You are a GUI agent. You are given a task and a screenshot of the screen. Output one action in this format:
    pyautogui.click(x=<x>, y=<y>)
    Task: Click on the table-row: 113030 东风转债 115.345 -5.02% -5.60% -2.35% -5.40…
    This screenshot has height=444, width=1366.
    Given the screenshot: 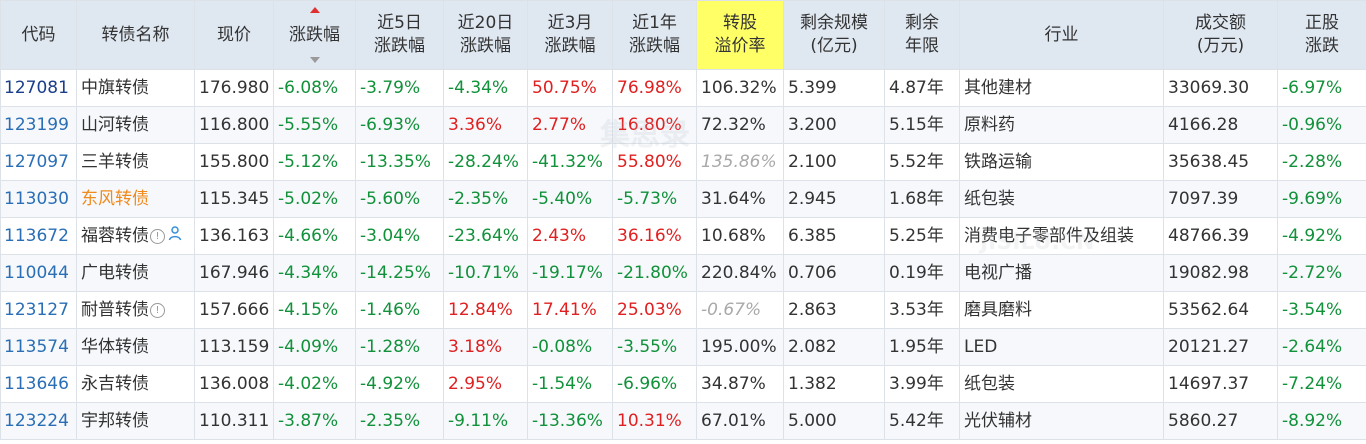 What is the action you would take?
    pyautogui.click(x=683, y=199)
    